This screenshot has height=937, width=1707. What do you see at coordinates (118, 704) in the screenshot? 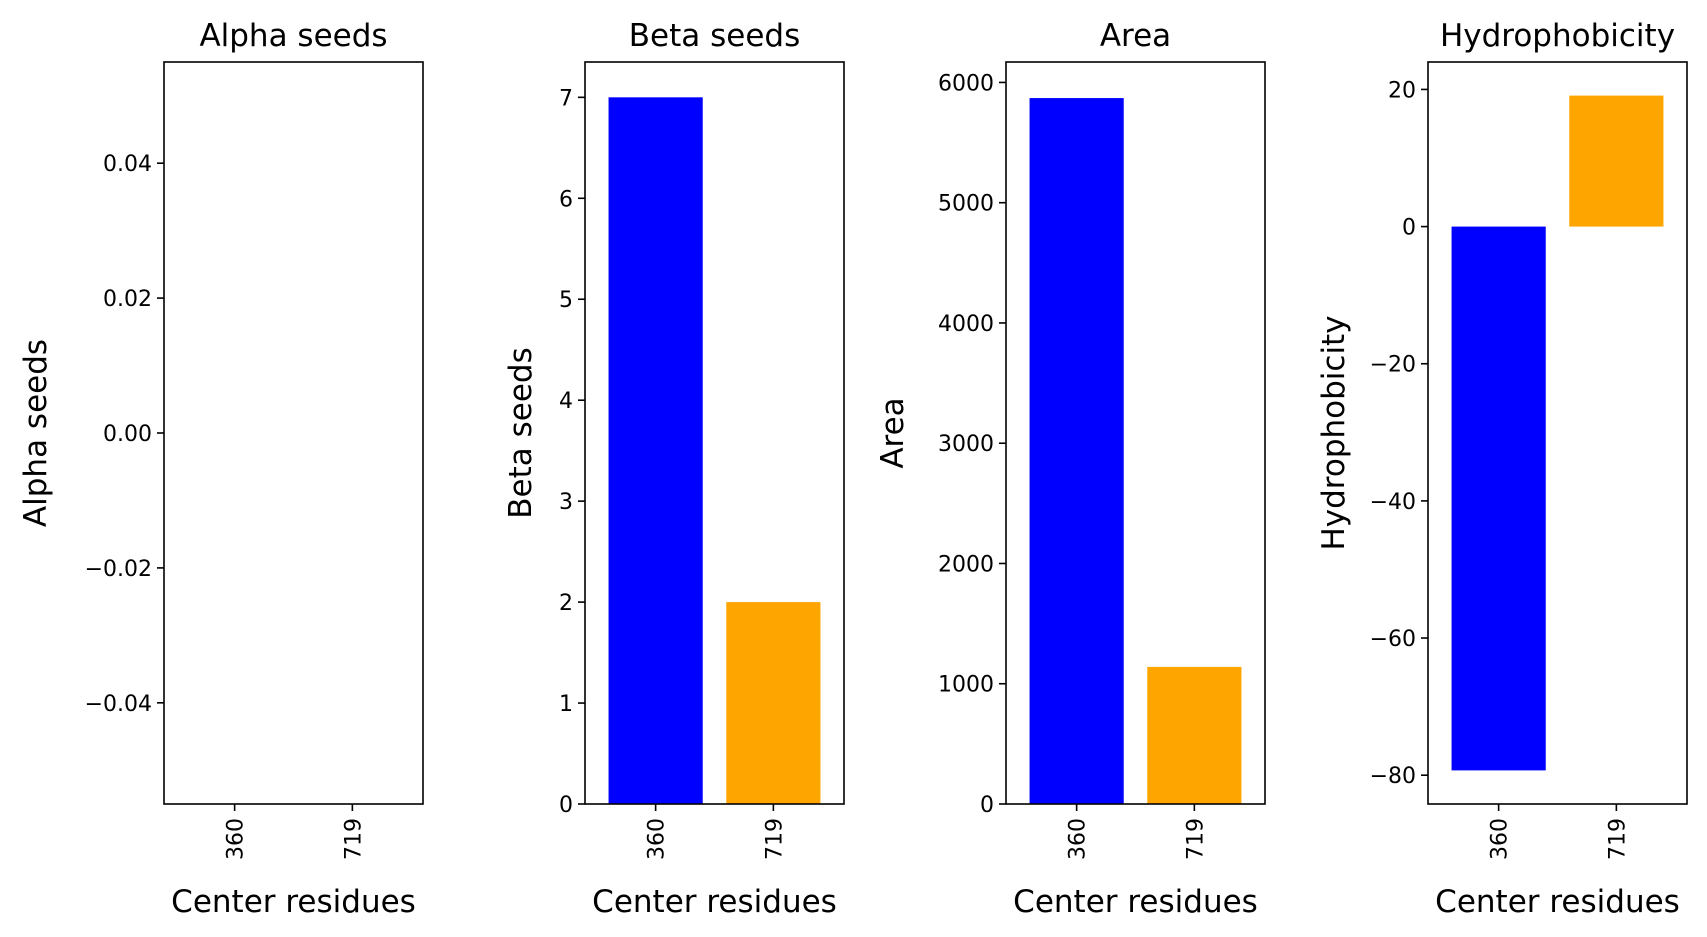
I see `y-tick-label: −0.04` at bounding box center [118, 704].